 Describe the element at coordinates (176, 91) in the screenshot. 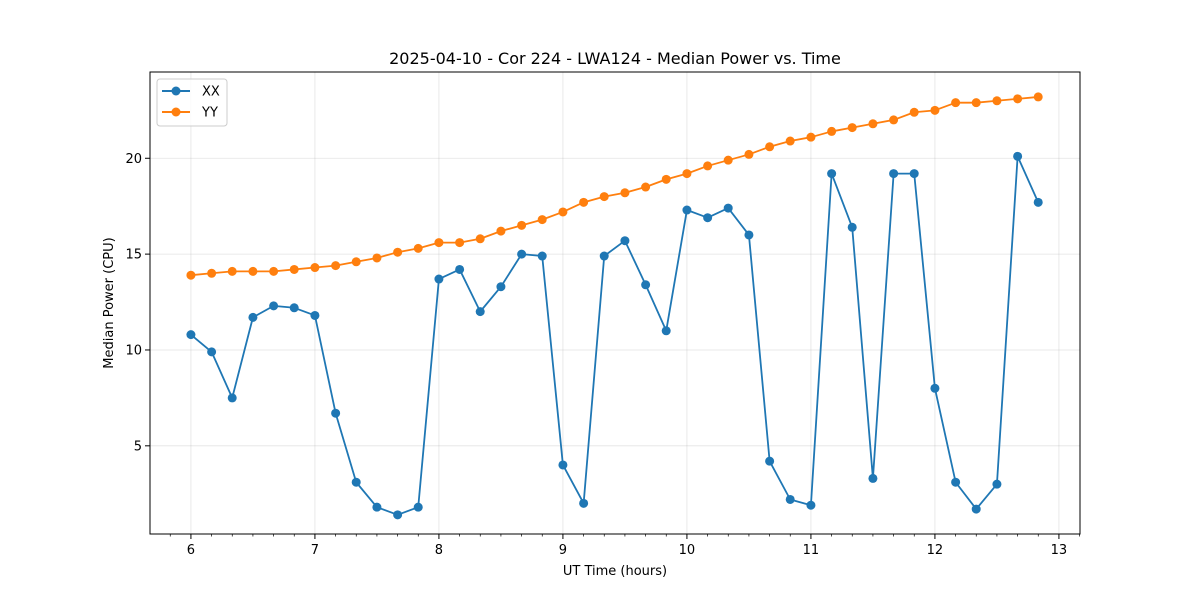

I see `legend-marker-xx` at that location.